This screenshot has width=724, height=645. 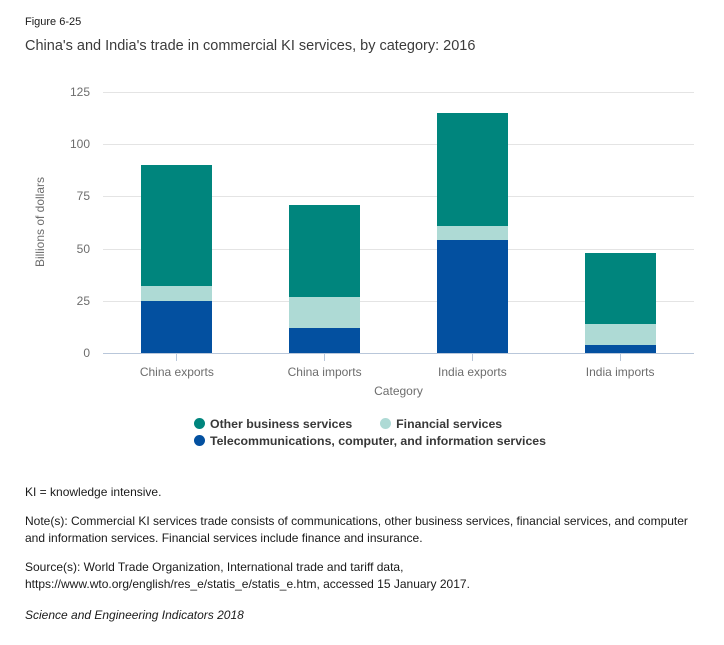 I want to click on financial-services-swatch-icon, so click(x=386, y=423).